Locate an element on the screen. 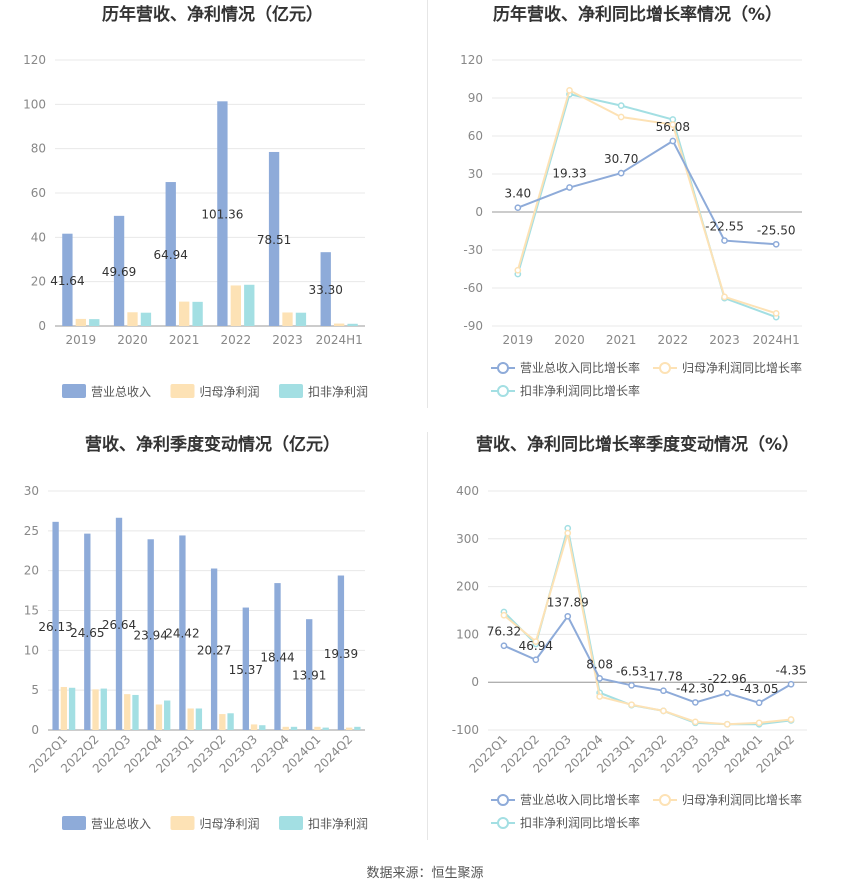 This screenshot has width=850, height=891. chart-title: 营收、净利季度变动情况（亿元） is located at coordinates (212, 444).